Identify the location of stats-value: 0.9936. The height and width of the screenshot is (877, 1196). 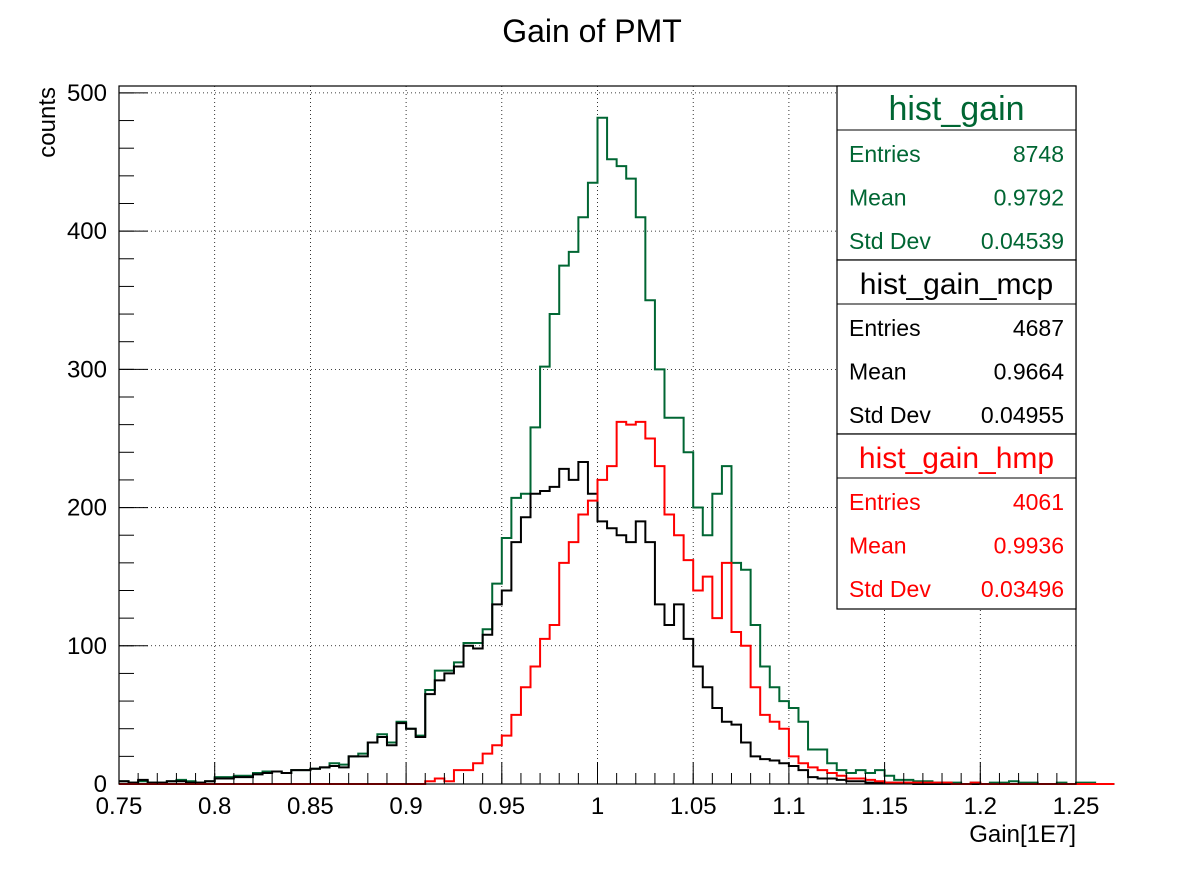
(1029, 546).